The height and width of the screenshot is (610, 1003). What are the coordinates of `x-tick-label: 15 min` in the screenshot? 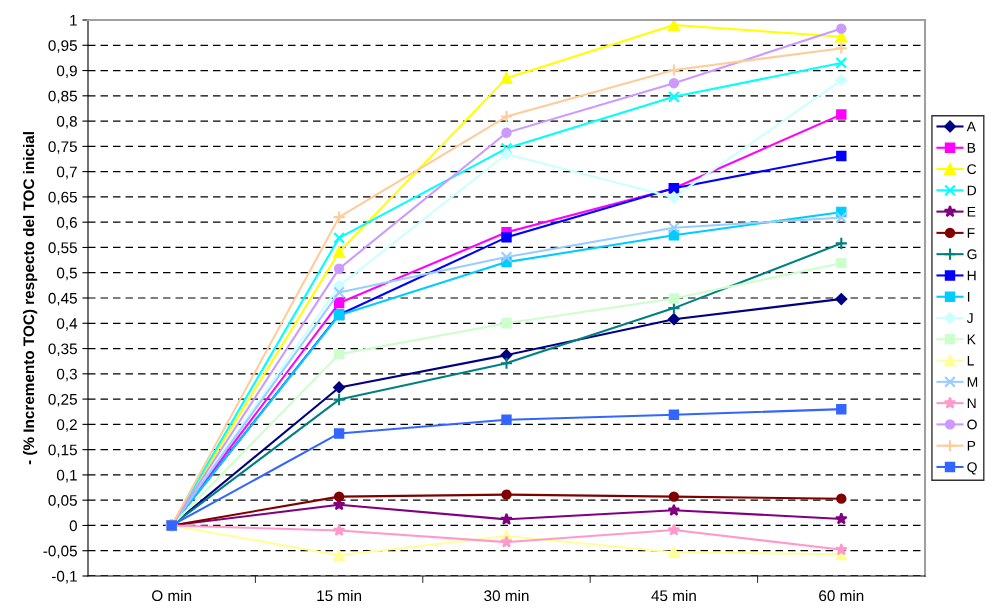 It's located at (339, 595).